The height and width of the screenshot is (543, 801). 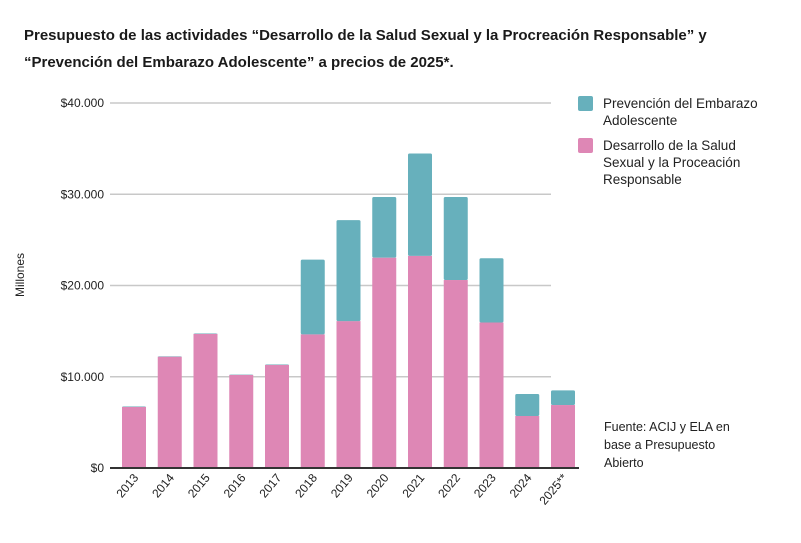 What do you see at coordinates (585, 103) in the screenshot?
I see `legend-swatch-prevencion` at bounding box center [585, 103].